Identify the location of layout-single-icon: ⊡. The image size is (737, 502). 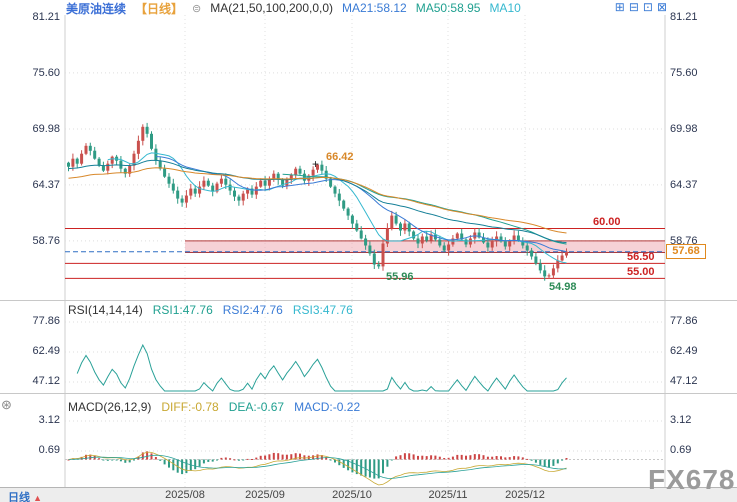
(647, 7).